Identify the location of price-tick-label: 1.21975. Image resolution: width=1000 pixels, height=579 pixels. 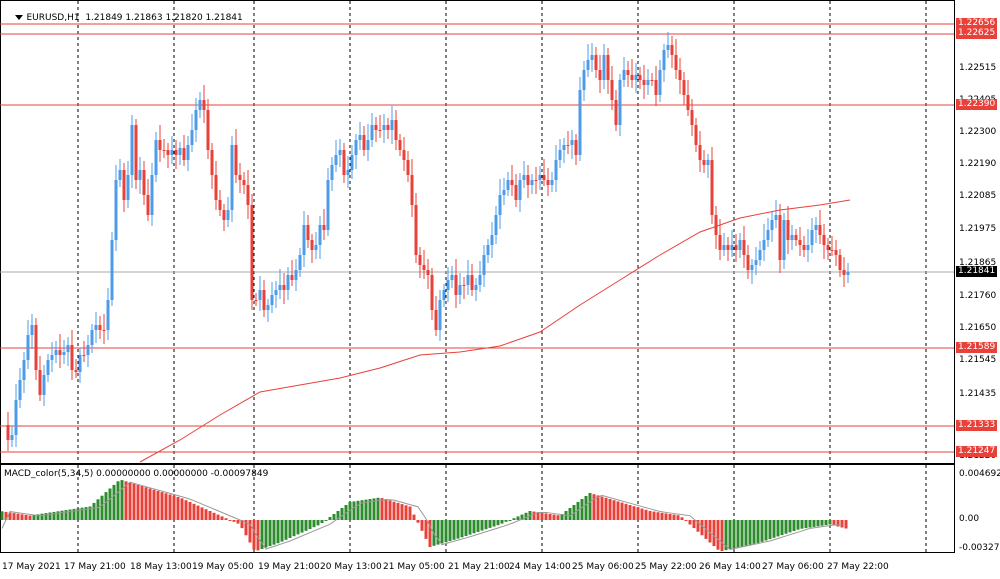
(978, 229).